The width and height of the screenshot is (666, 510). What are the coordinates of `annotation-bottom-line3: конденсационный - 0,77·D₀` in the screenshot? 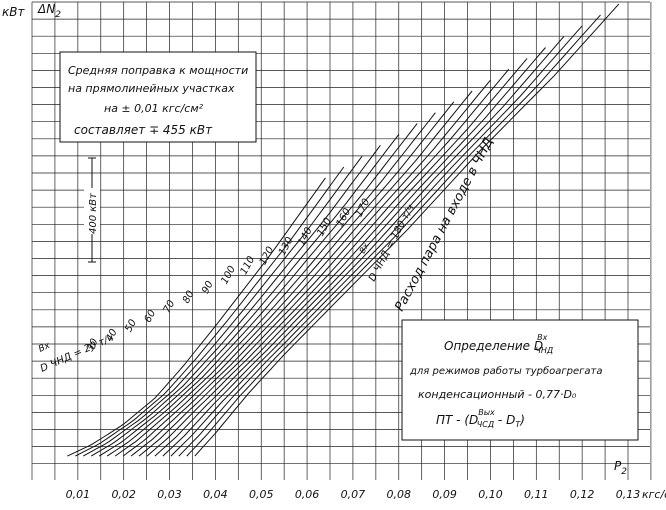 It's located at (497, 394).